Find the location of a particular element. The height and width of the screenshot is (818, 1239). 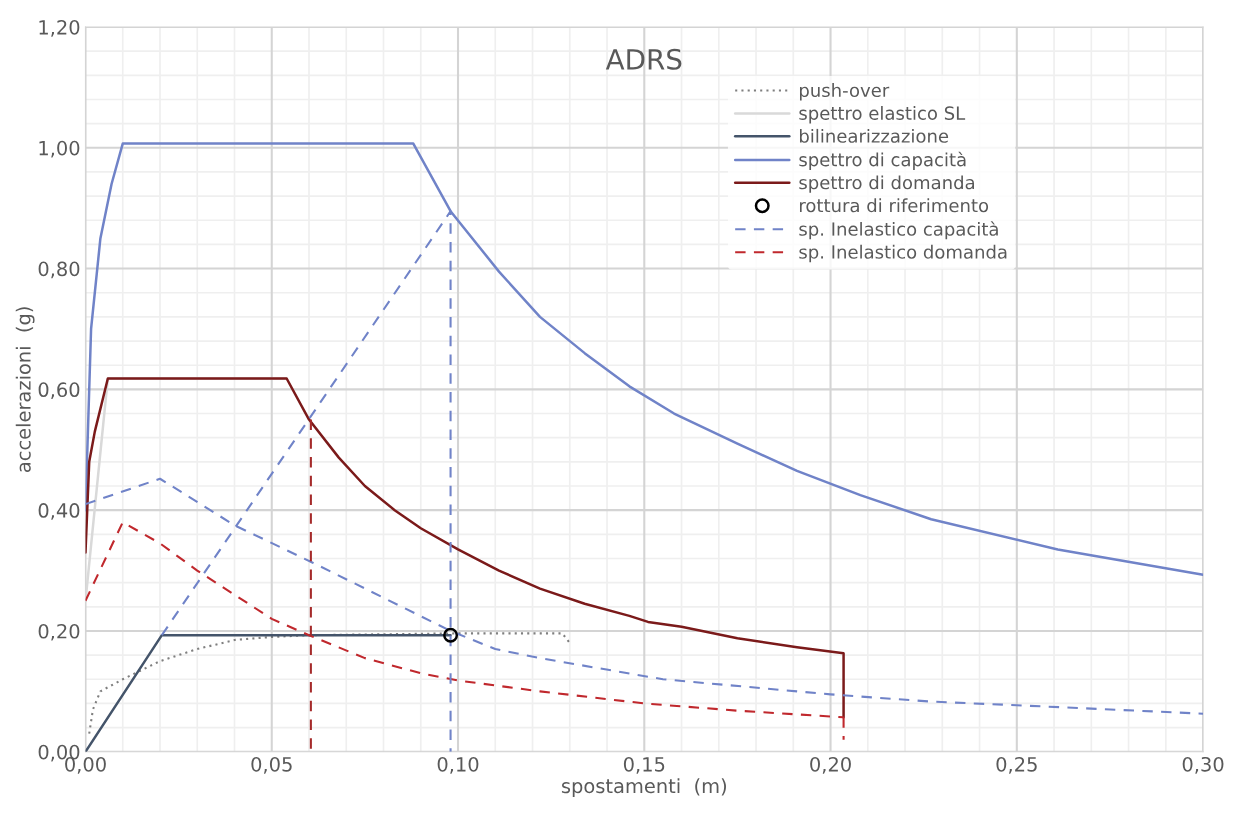

legend-label: spettro di domanda is located at coordinates (886, 184).